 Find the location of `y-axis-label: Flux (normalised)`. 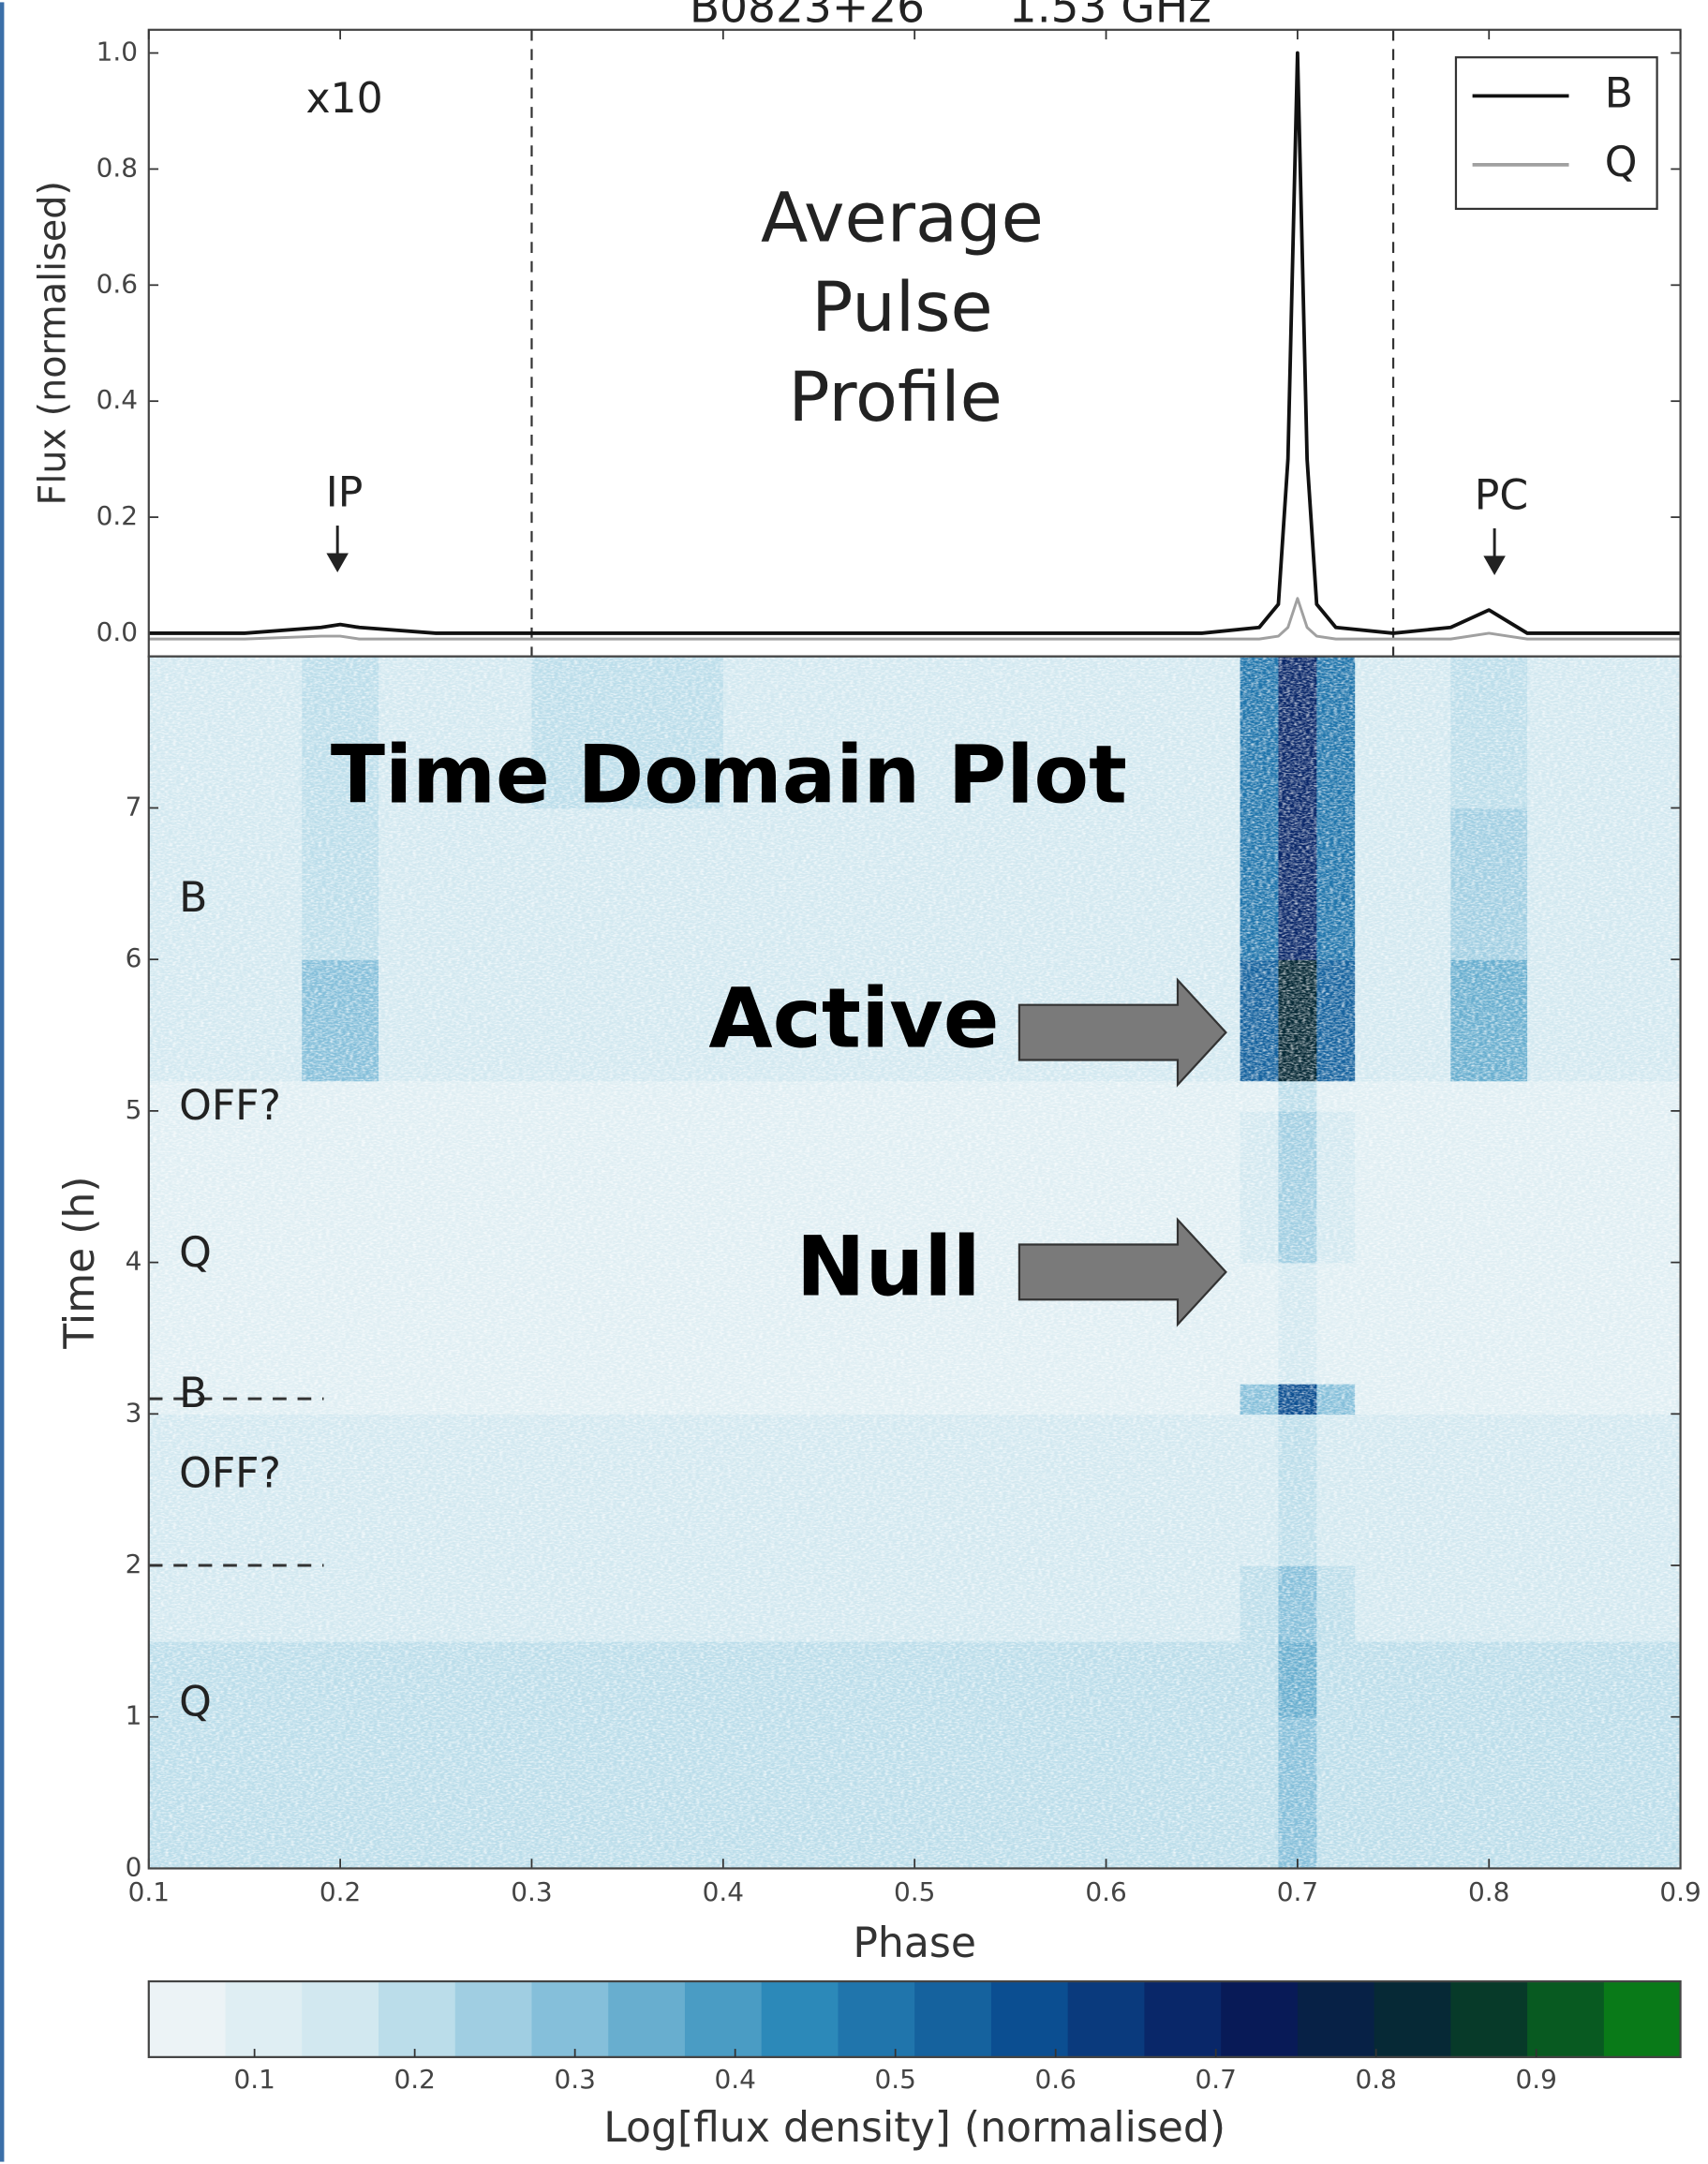

y-axis-label: Flux (normalised) is located at coordinates (52, 343).